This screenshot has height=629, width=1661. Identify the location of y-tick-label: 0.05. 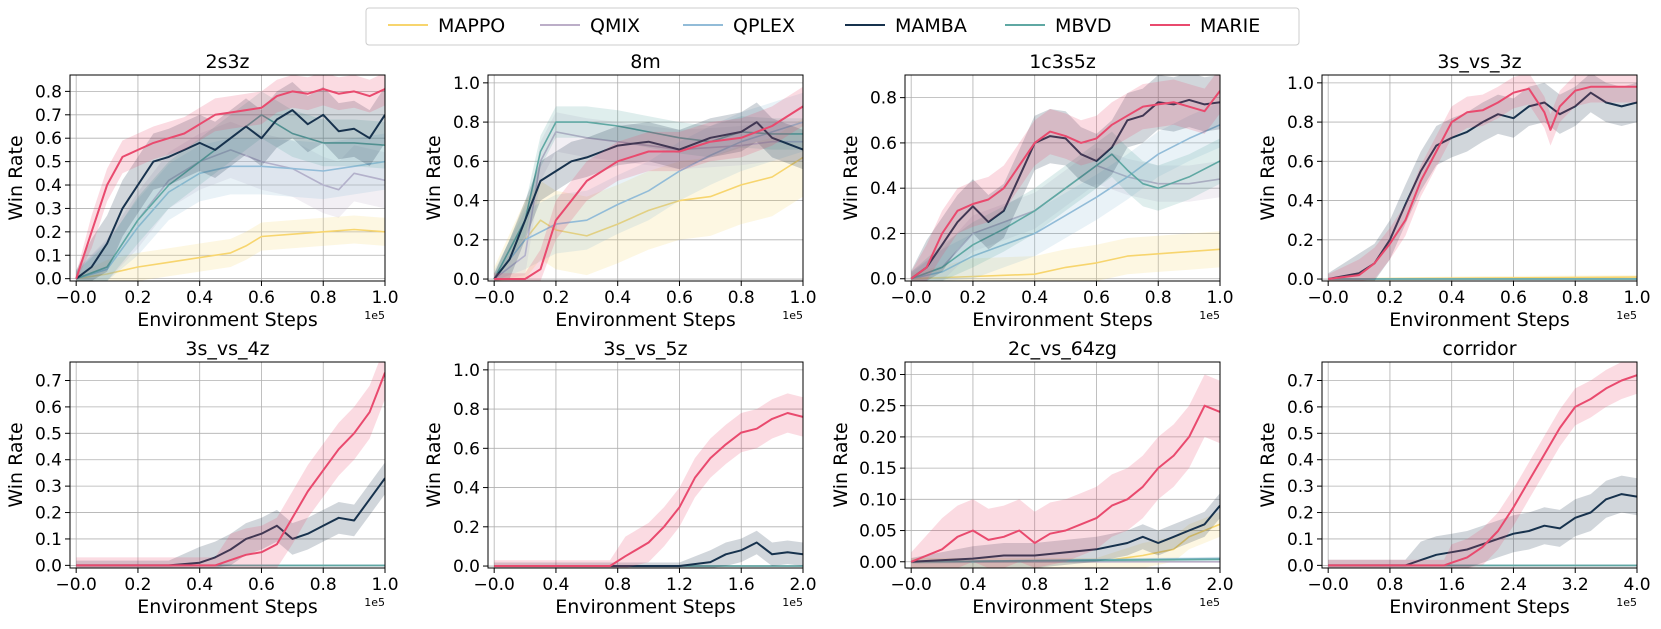
(878, 532).